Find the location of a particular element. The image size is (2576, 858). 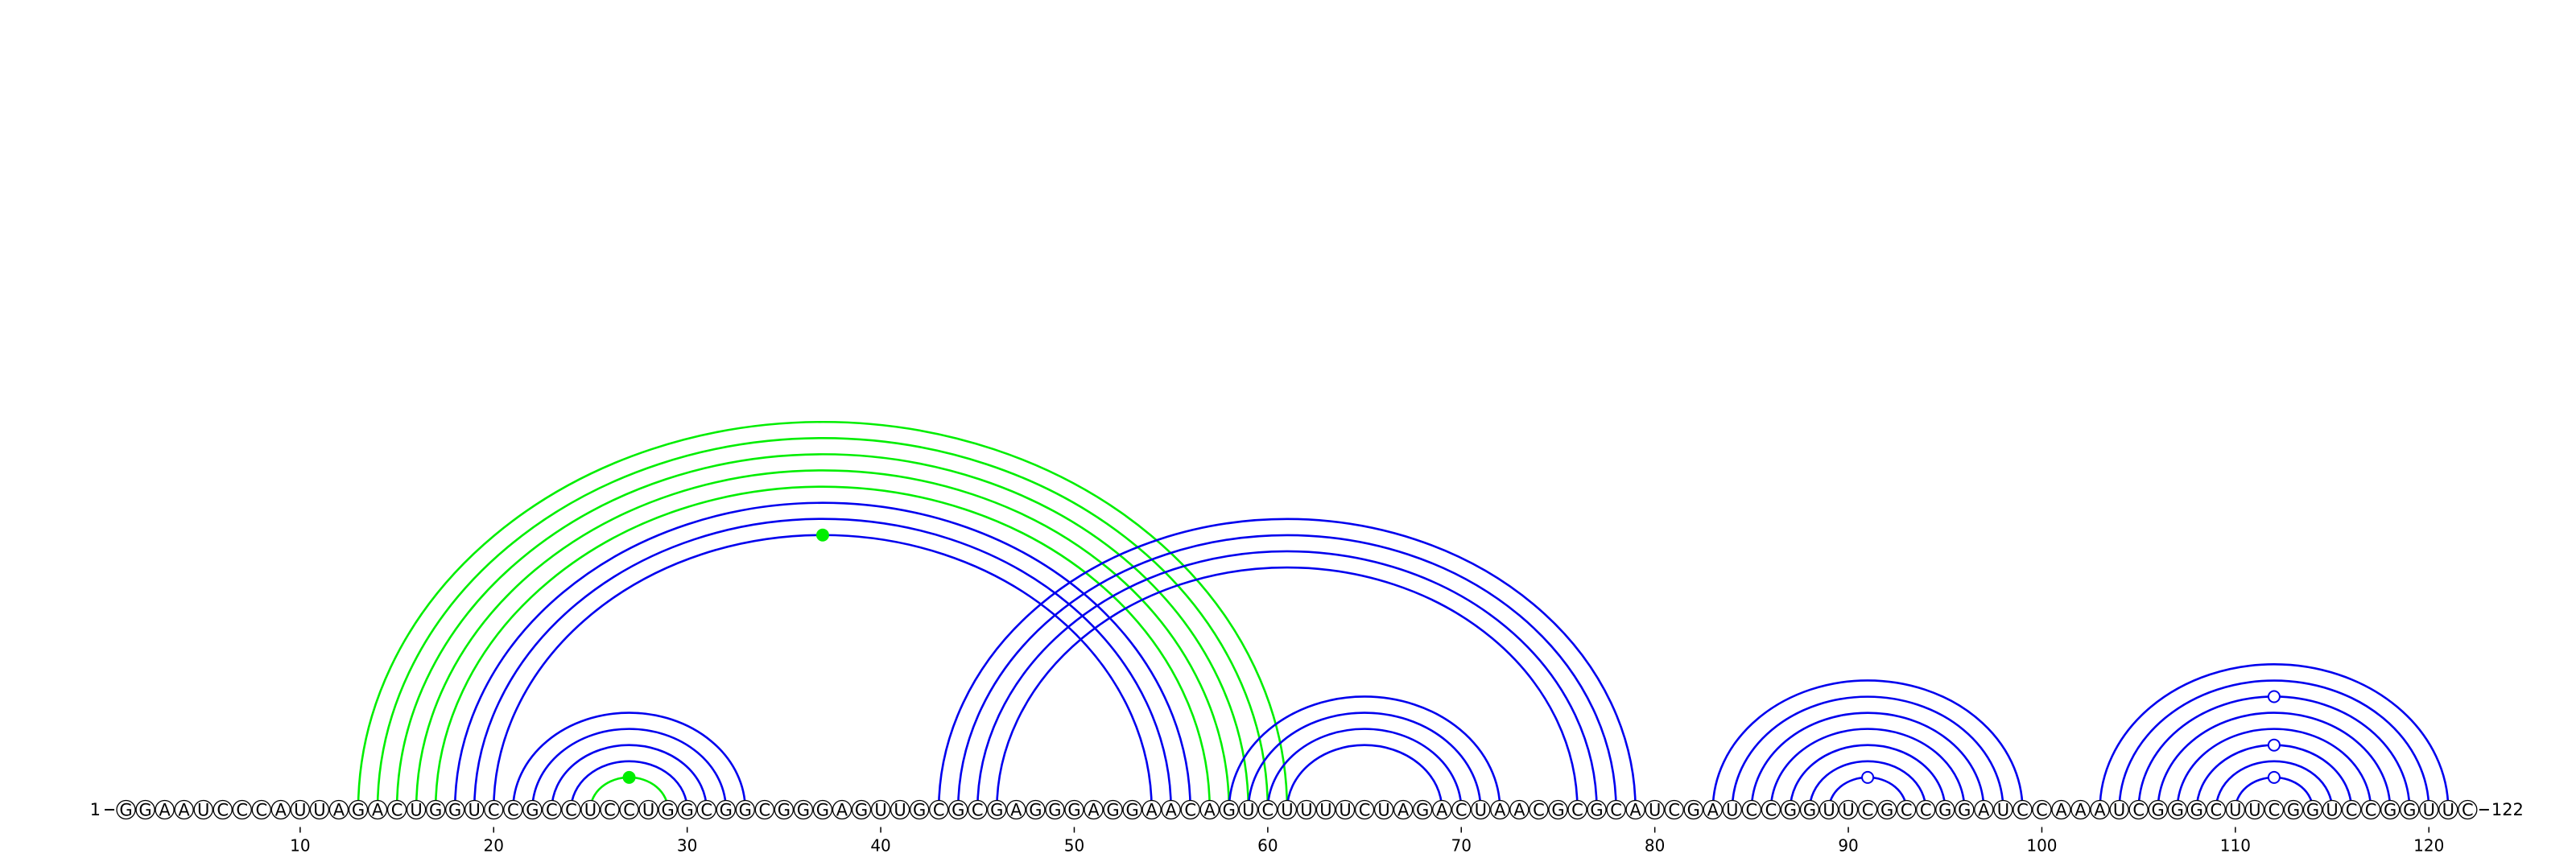

tick-label: 60 is located at coordinates (1267, 846).